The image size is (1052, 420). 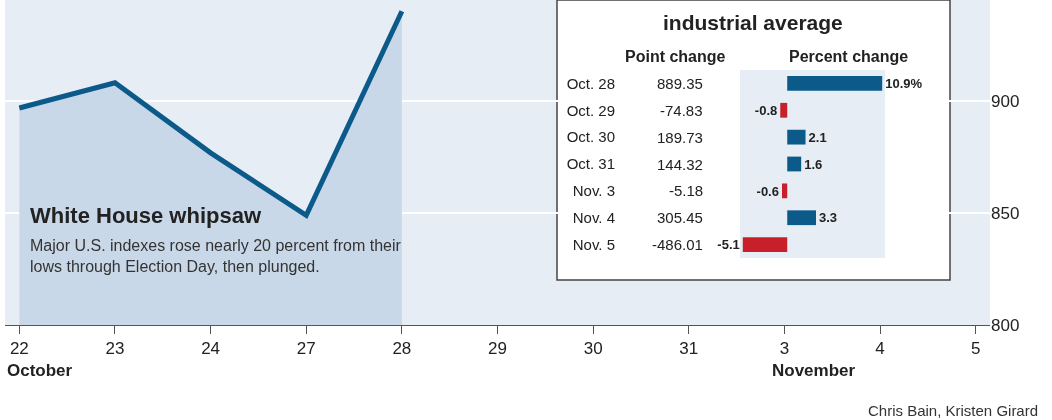 I want to click on y-tick-label: Nov. 5, so click(x=593, y=244).